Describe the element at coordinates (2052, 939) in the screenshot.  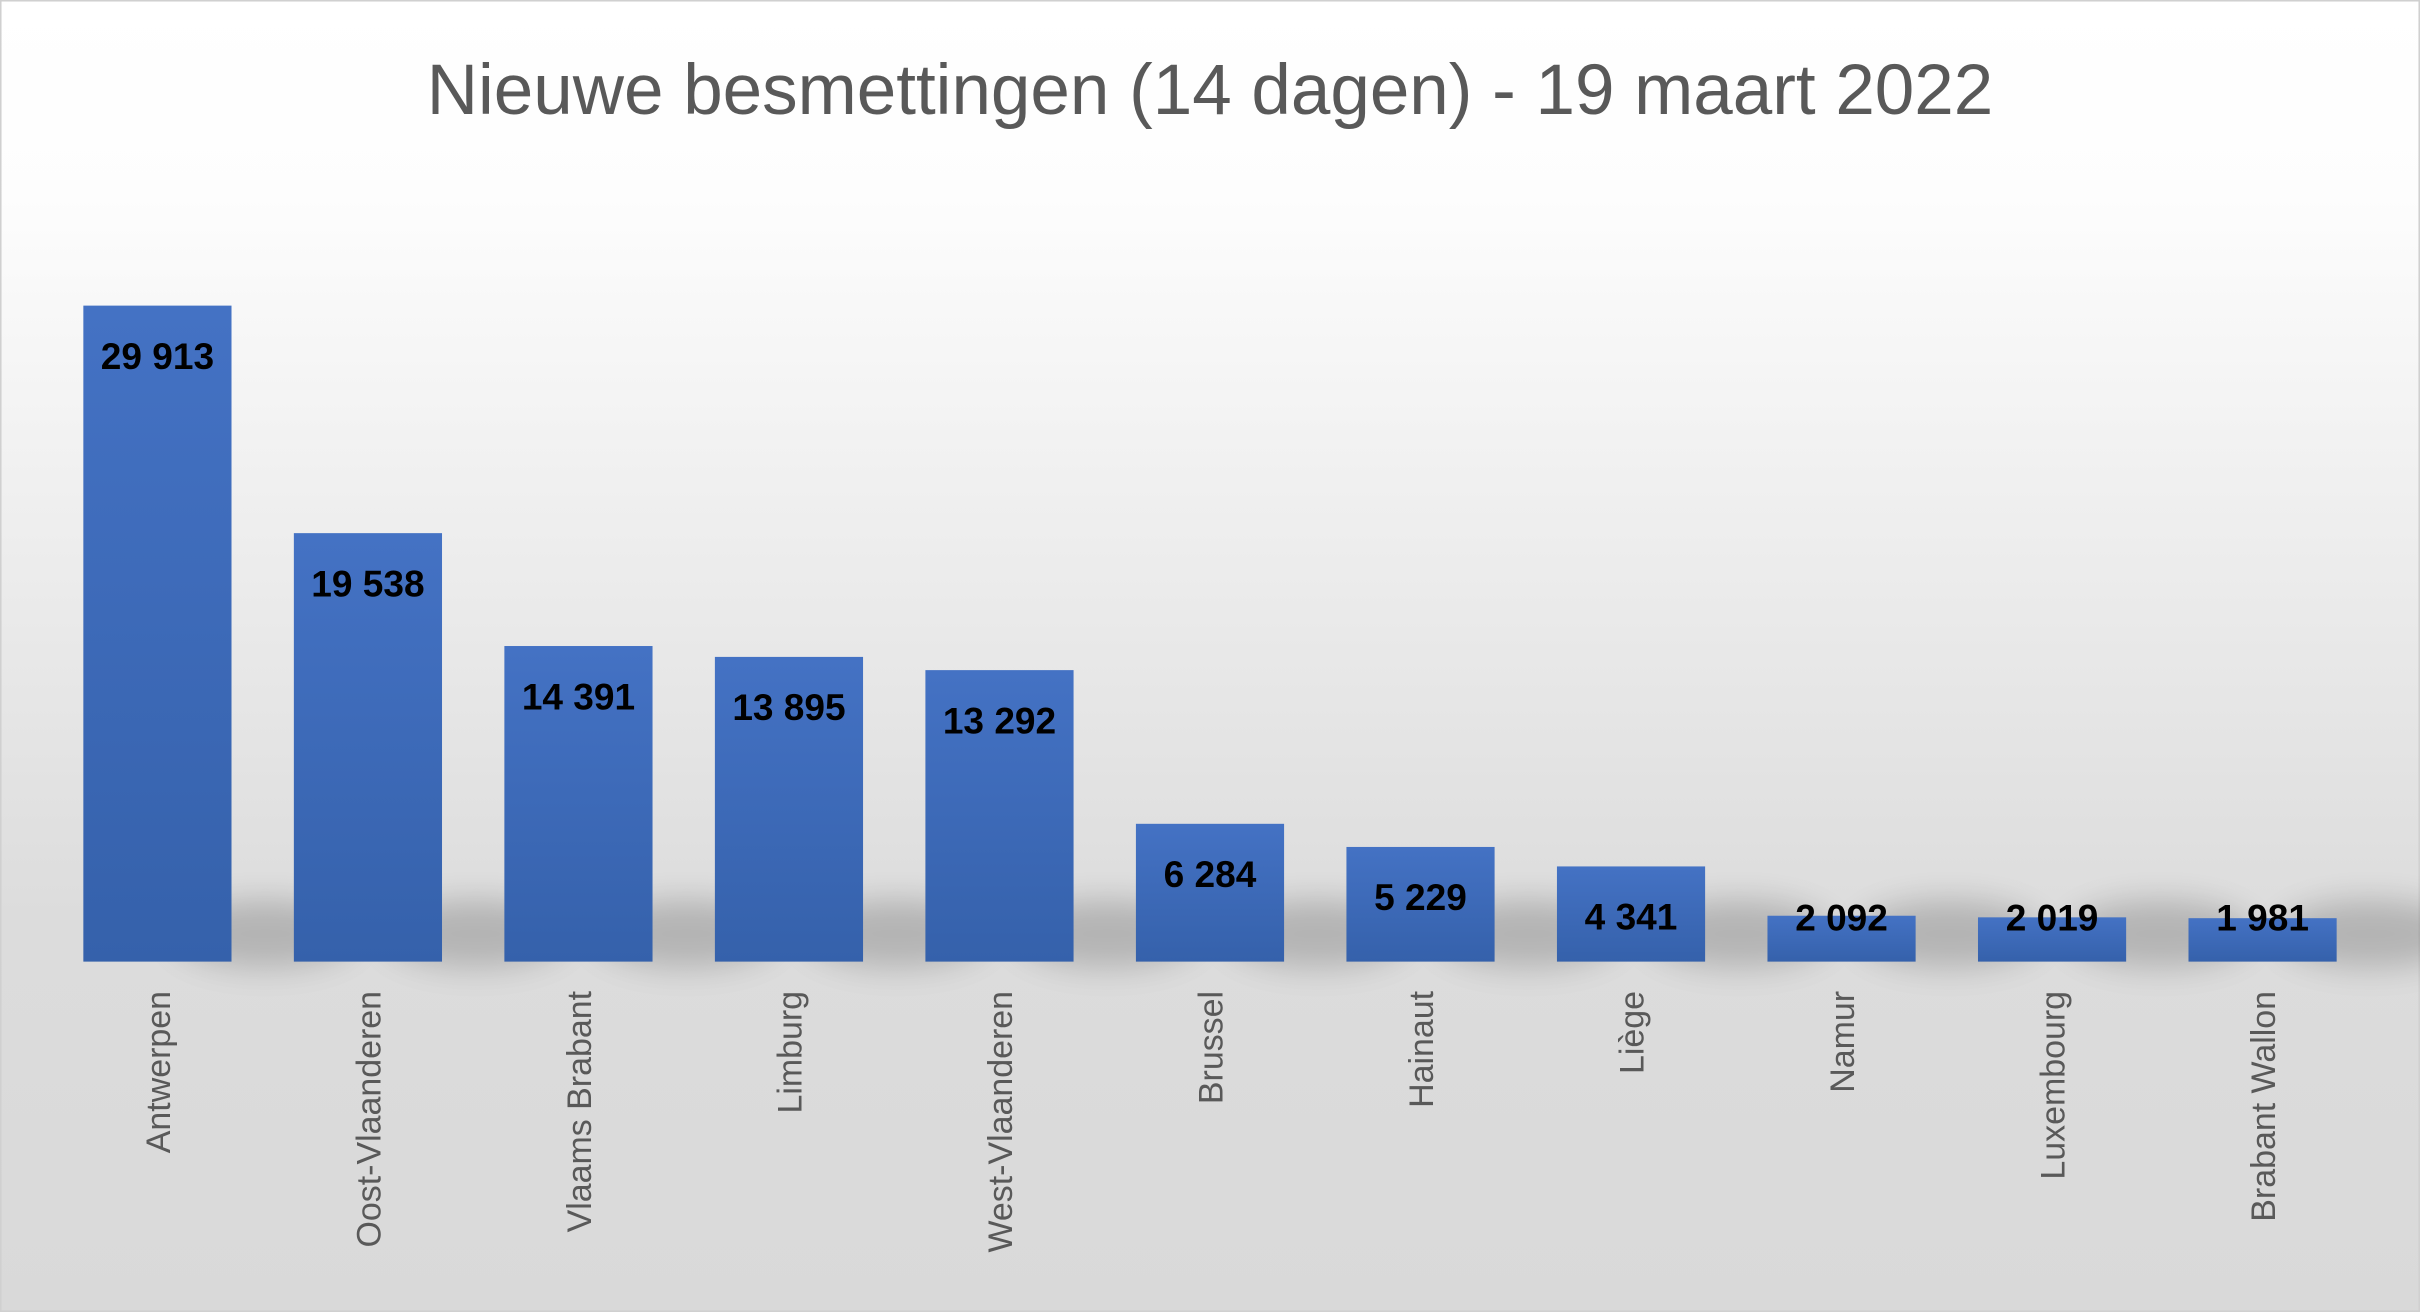
I see `bar-luxembourg` at that location.